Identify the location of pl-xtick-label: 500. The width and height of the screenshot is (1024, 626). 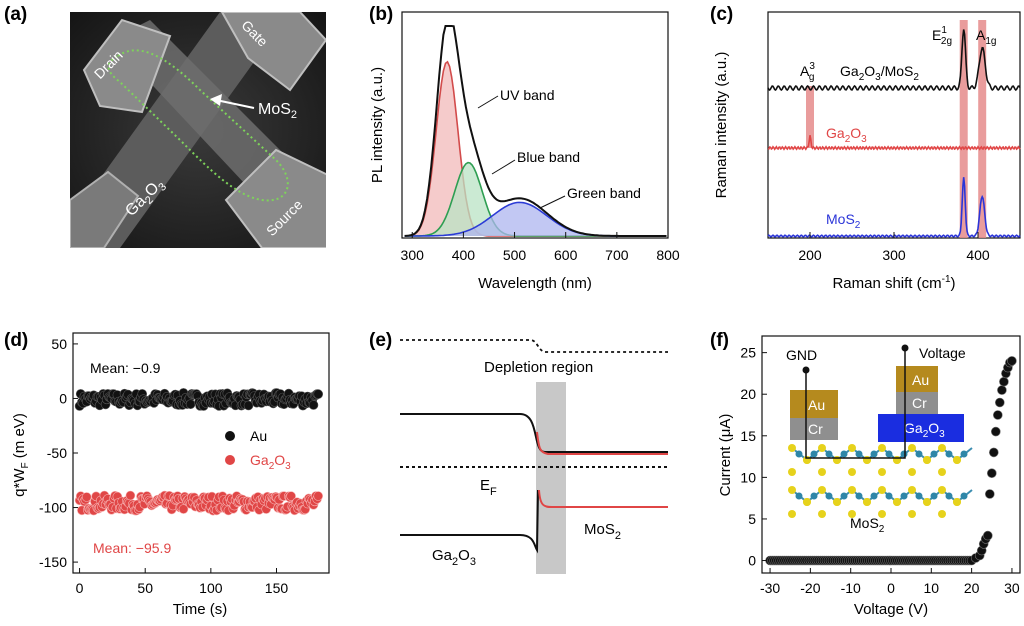
(515, 255).